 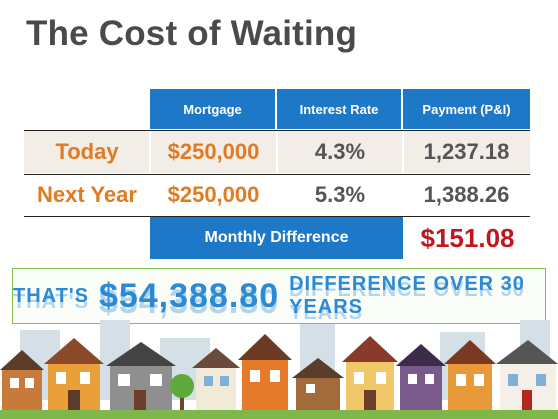 What do you see at coordinates (51, 295) in the screenshot?
I see `banner-prefix: THAT'S` at bounding box center [51, 295].